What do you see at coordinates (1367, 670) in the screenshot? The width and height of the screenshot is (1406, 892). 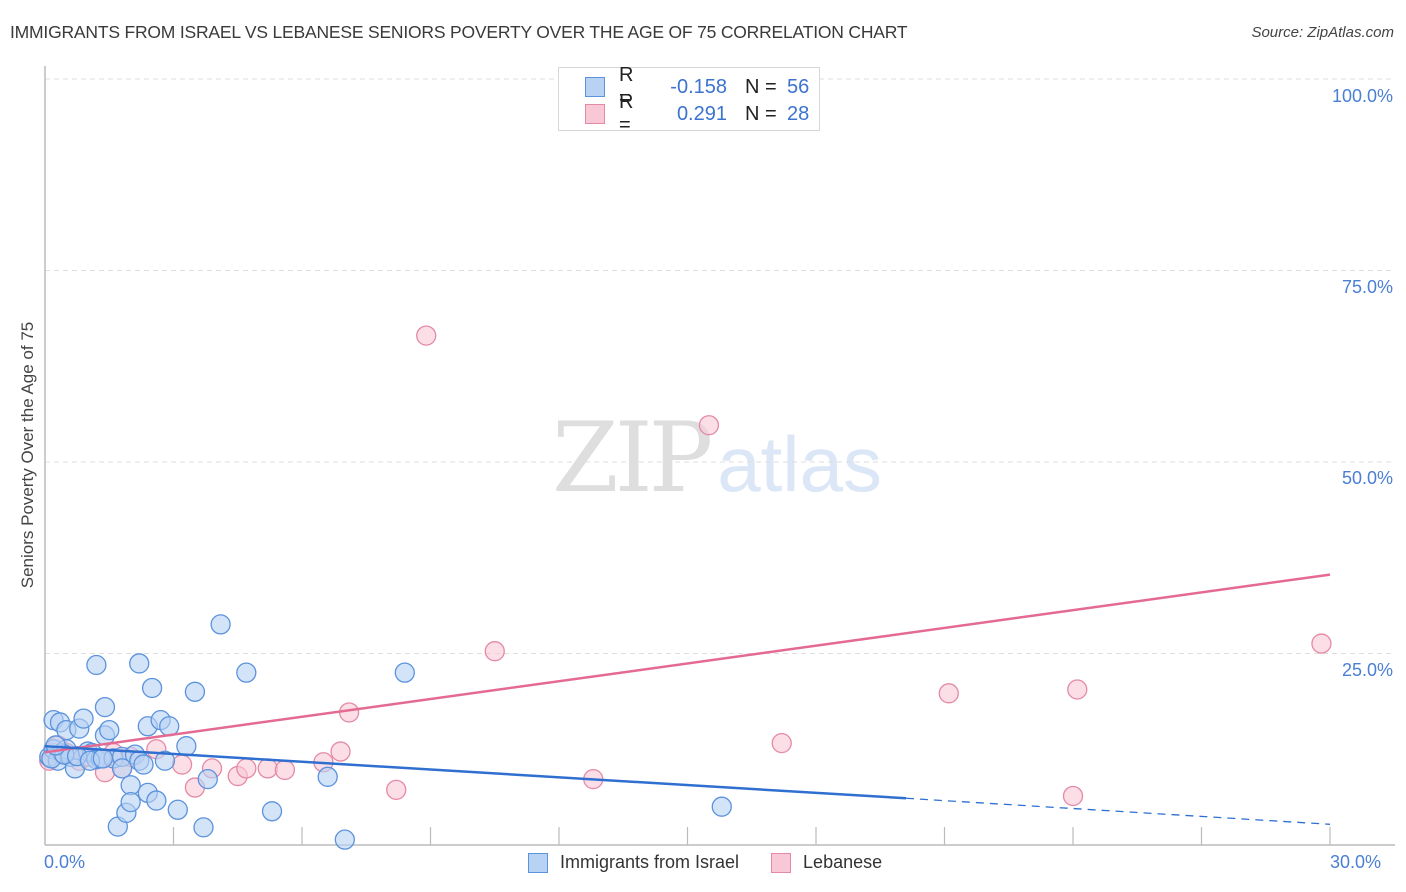 I see `y-tick-25: 25.0%` at bounding box center [1367, 670].